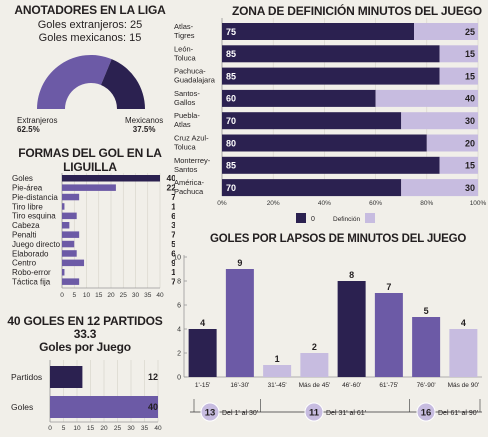 Image resolution: width=488 pixels, height=437 pixels. I want to click on value-label-robo-error: 1, so click(173, 272).